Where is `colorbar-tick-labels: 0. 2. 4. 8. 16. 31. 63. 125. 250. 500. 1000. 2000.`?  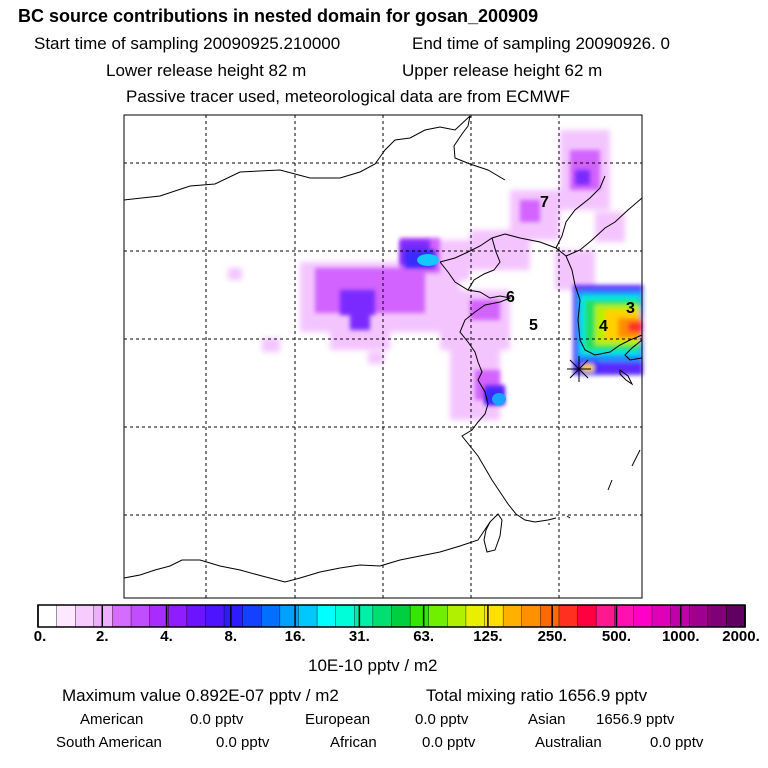
colorbar-tick-labels: 0. 2. 4. 8. 16. 31. 63. 125. 250. 500. 1000. 2000. is located at coordinates (384, 640).